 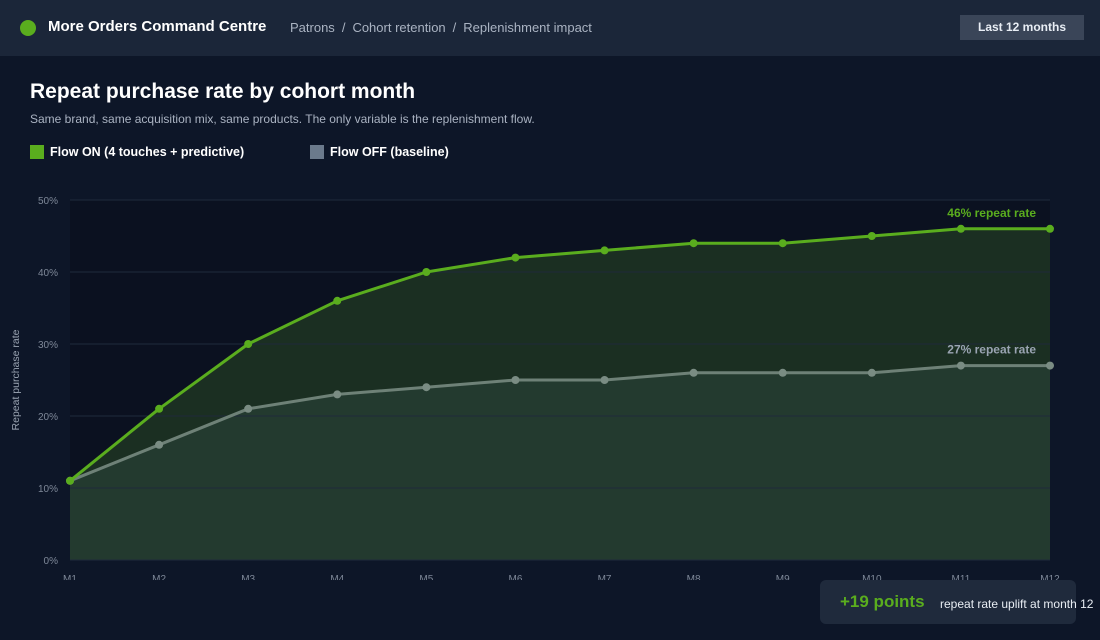 I want to click on chart-title: Repeat purchase rate by cohort month, so click(x=223, y=91).